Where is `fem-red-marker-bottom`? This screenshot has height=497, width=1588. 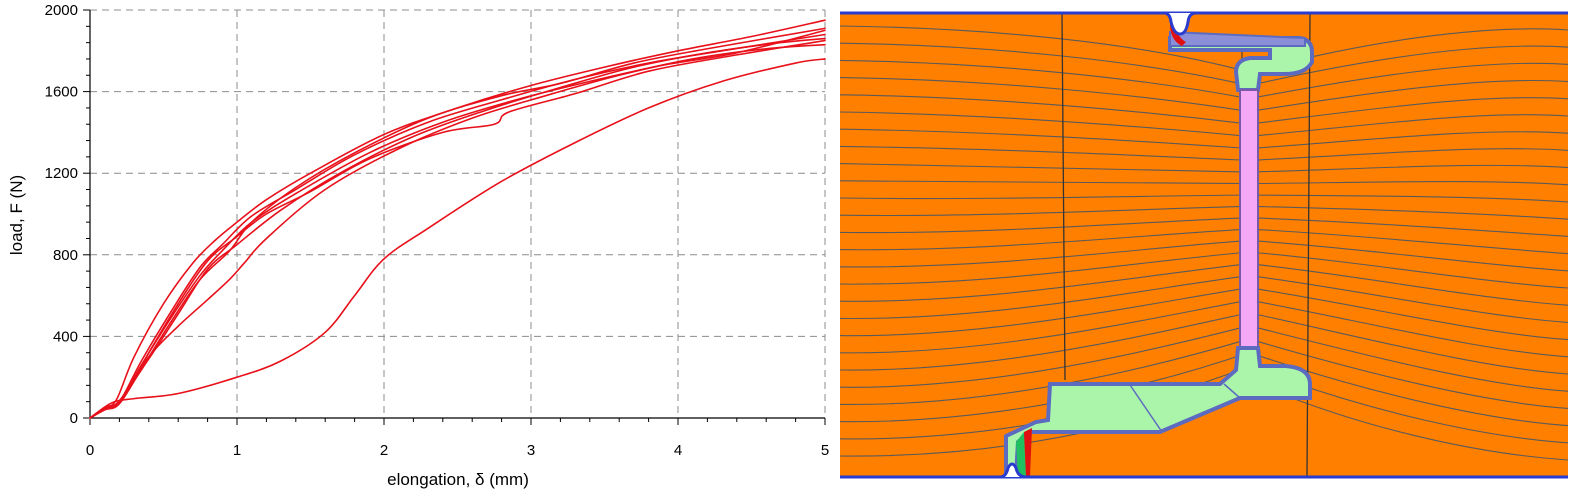 fem-red-marker-bottom is located at coordinates (1028, 452).